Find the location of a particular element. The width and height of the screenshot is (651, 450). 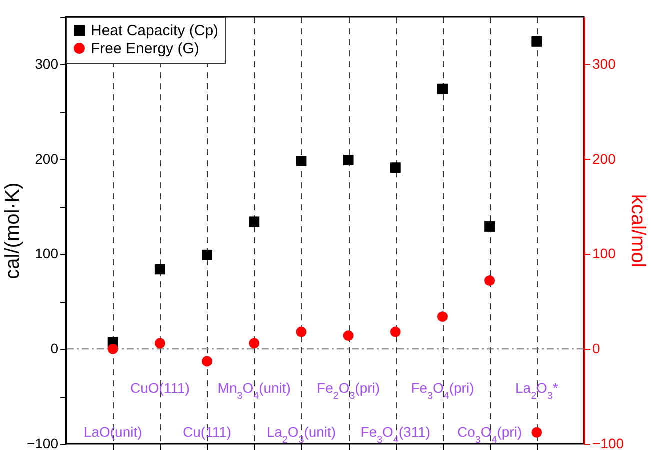

legend-label: Free Energy (G) is located at coordinates (145, 49).